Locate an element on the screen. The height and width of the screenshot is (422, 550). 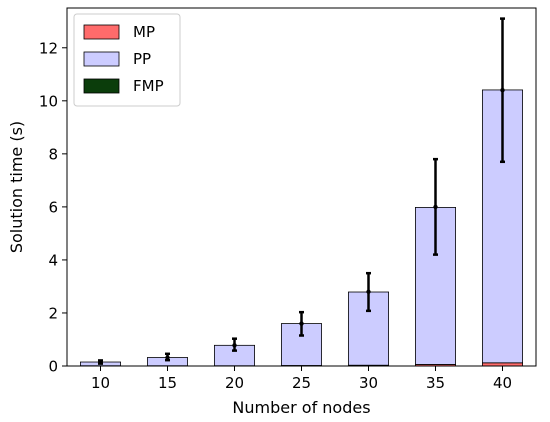
x-axis-label: Number of nodes is located at coordinates (301, 407).